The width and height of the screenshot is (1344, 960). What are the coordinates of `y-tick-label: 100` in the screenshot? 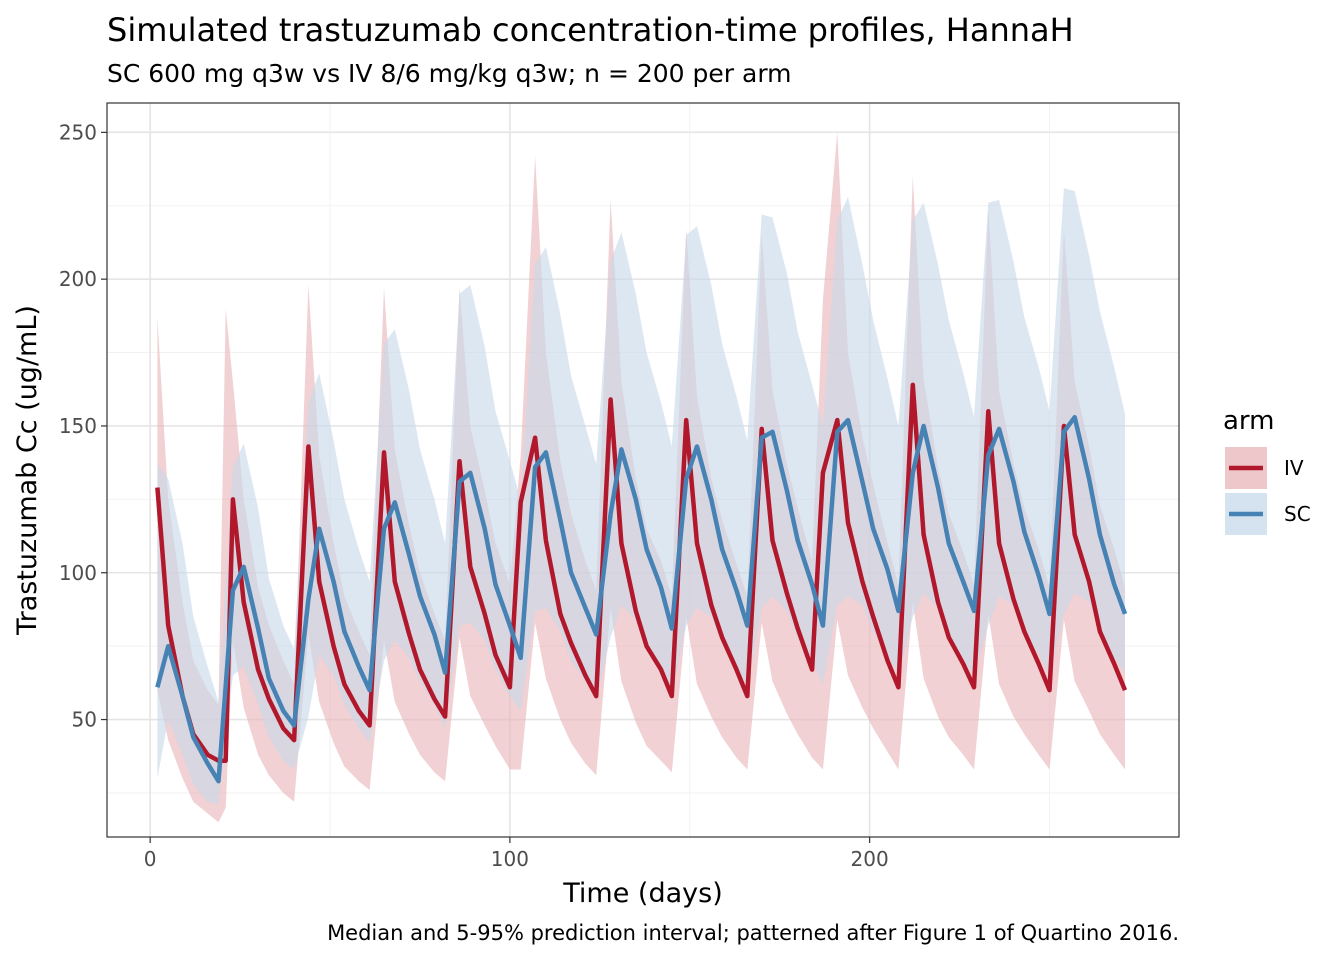 It's located at (78, 573).